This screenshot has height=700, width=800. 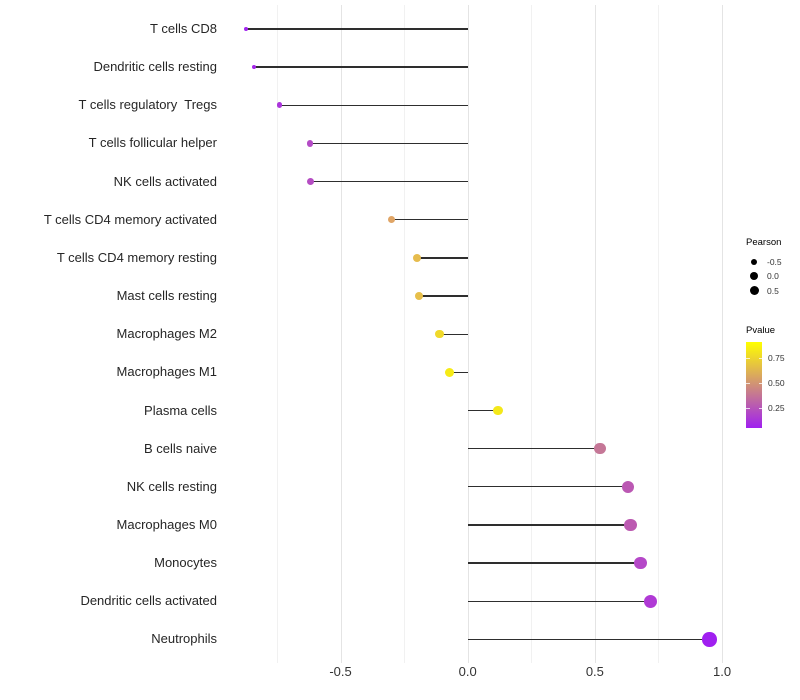 What do you see at coordinates (166, 524) in the screenshot?
I see `row-label: Macrophages M0` at bounding box center [166, 524].